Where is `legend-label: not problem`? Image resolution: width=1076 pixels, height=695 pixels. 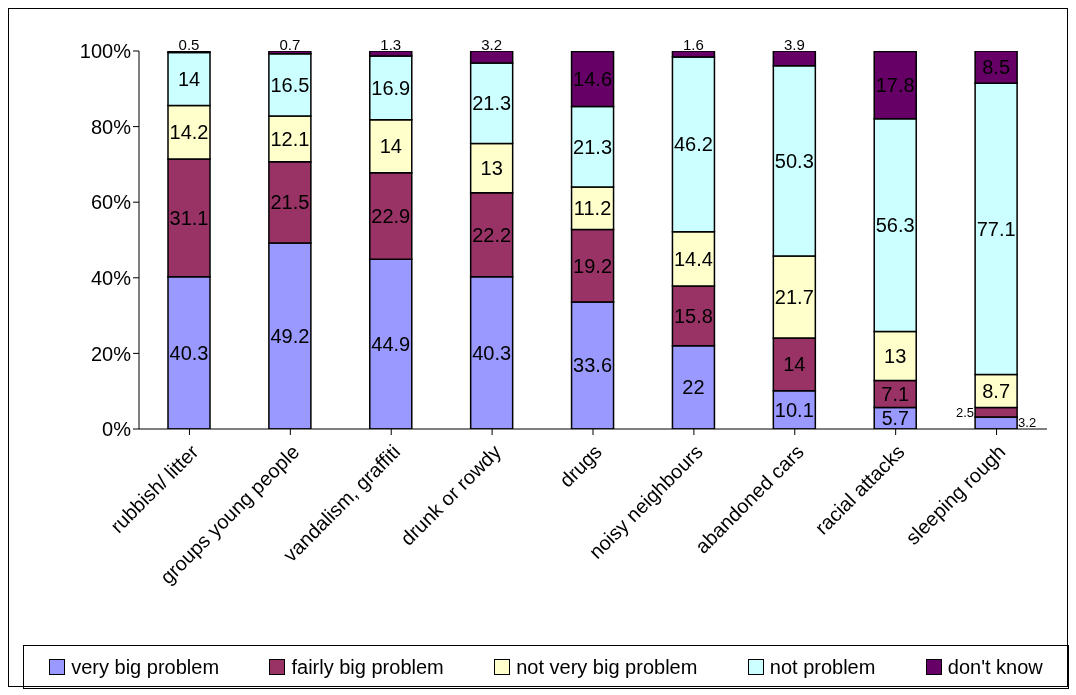 legend-label: not problem is located at coordinates (822, 667).